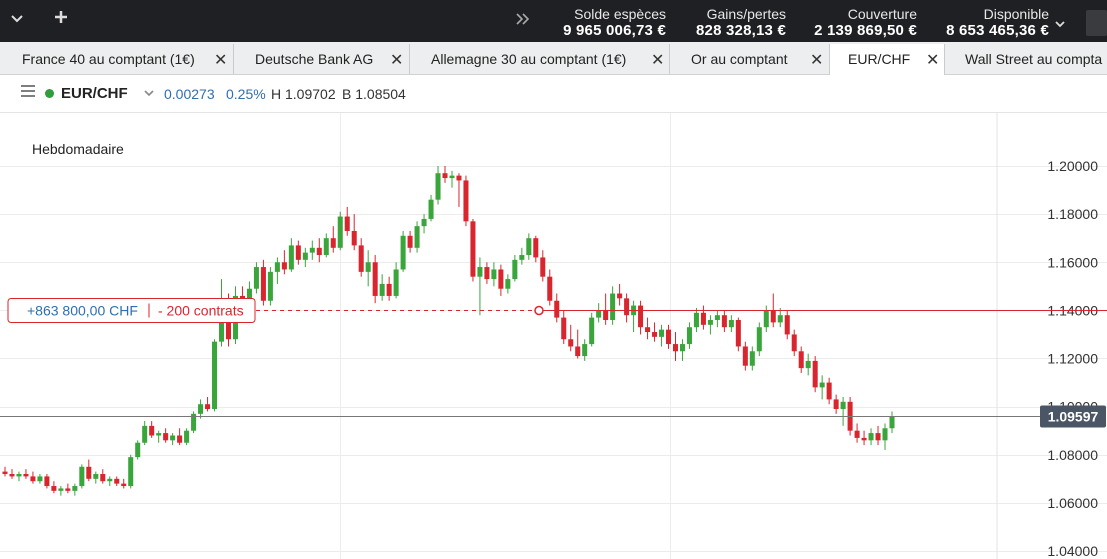 Image resolution: width=1107 pixels, height=559 pixels. Describe the element at coordinates (1072, 551) in the screenshot. I see `y-tick-label: 1.04000` at that location.